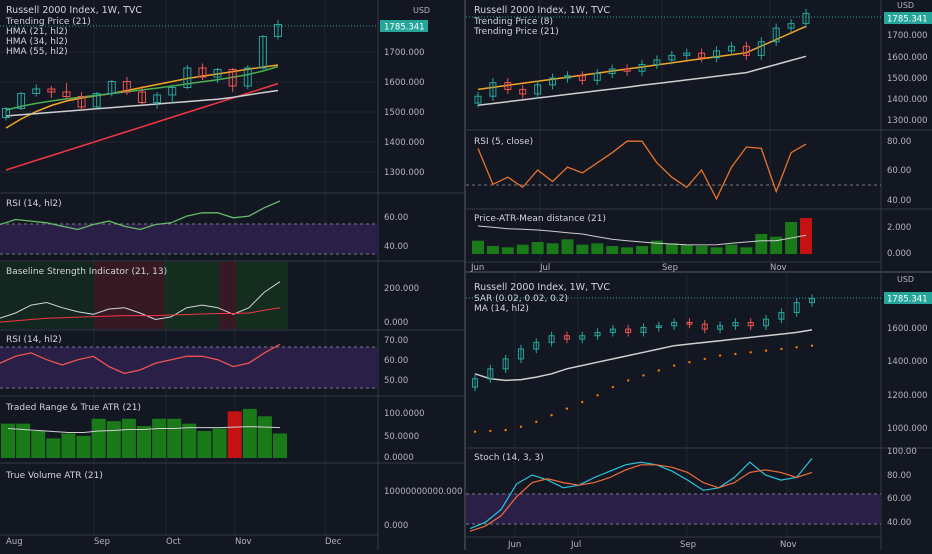 The height and width of the screenshot is (554, 932). Describe the element at coordinates (404, 28) in the screenshot. I see `left-last-price: 1785.341` at that location.